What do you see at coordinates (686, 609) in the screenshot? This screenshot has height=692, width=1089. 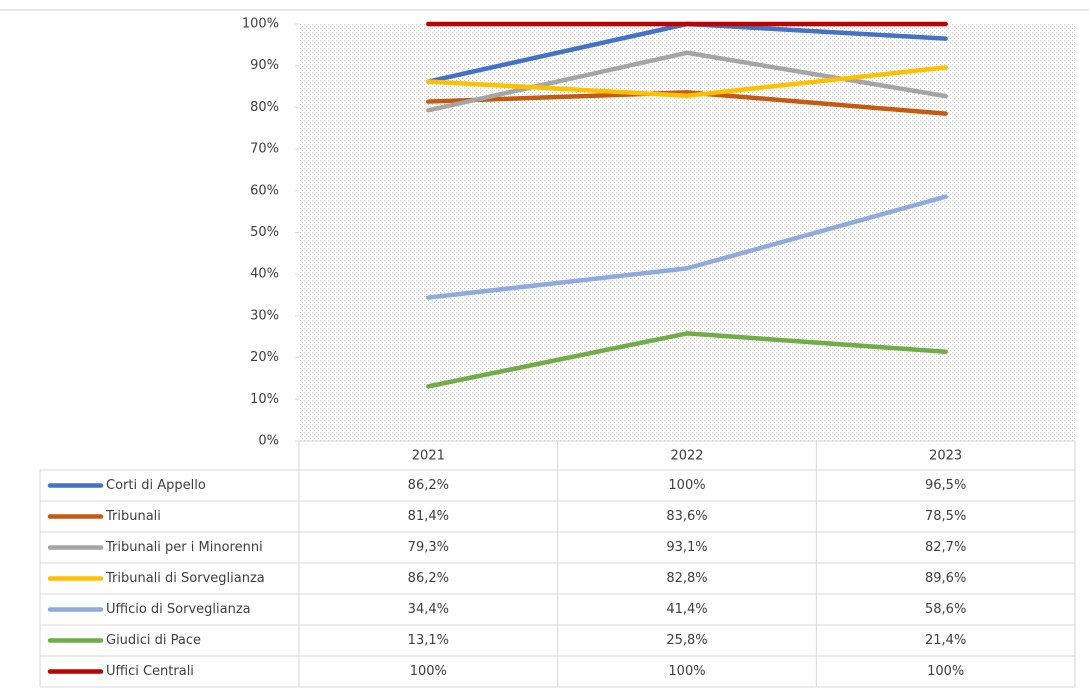 I see `table-value: 41,4%` at bounding box center [686, 609].